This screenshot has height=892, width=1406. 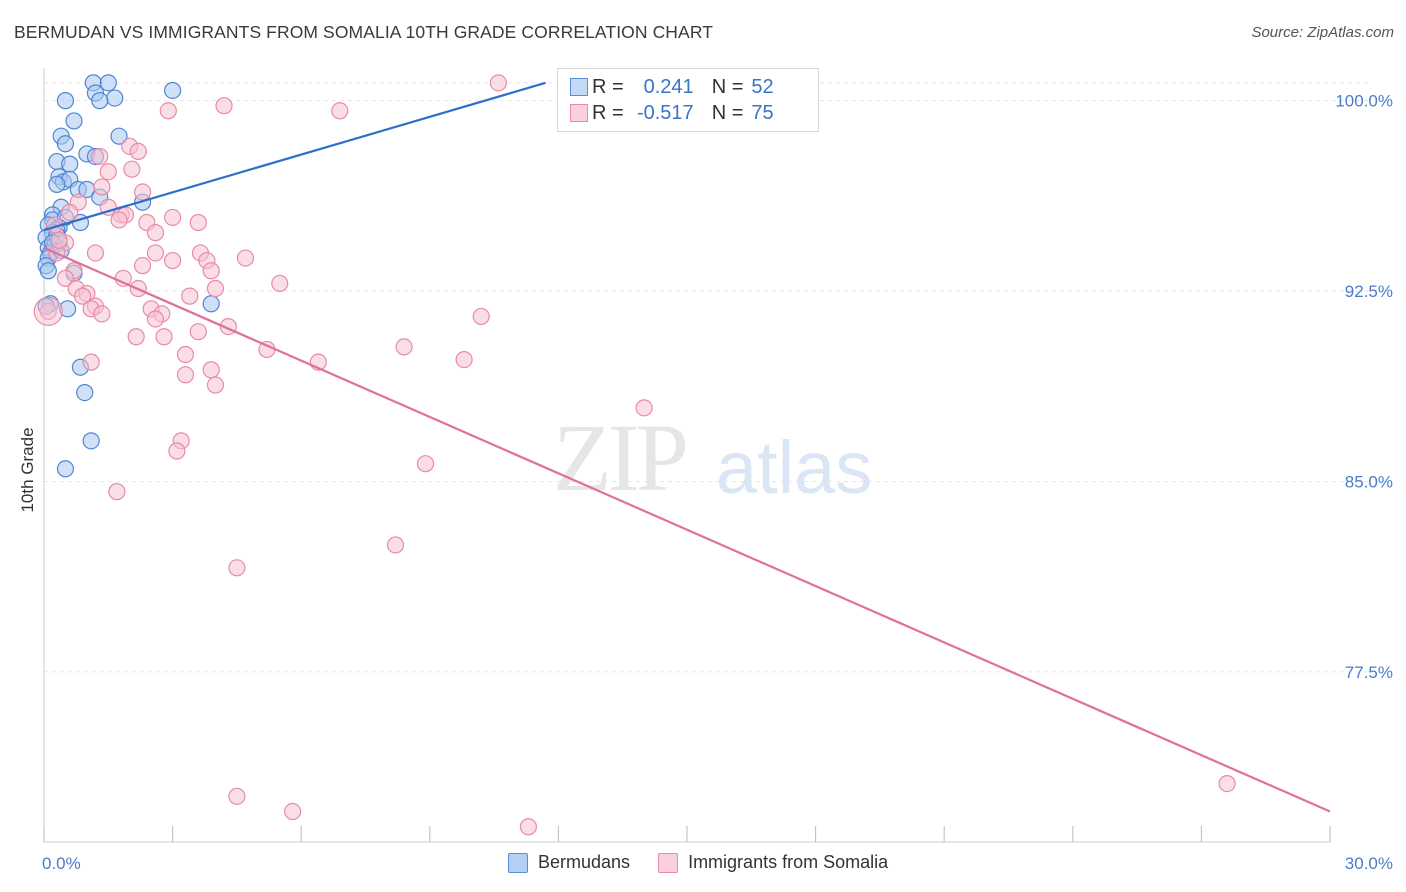 I want to click on legend-swatch-somalia, so click(x=668, y=862).